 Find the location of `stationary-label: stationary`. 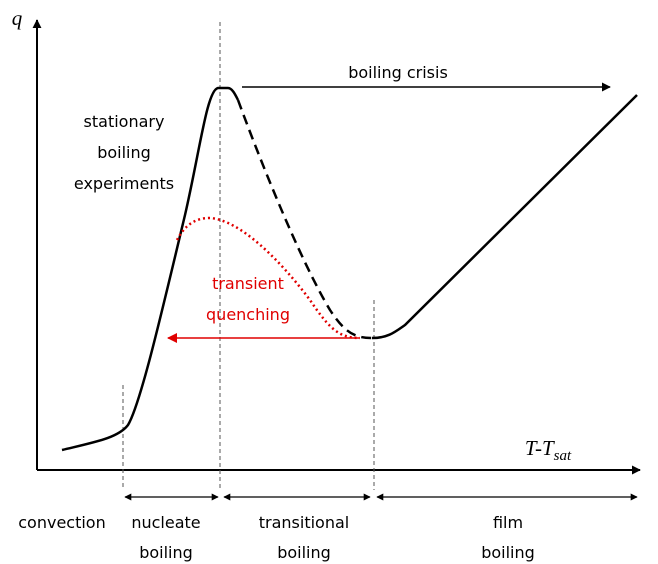

stationary-label: stationary is located at coordinates (124, 121).